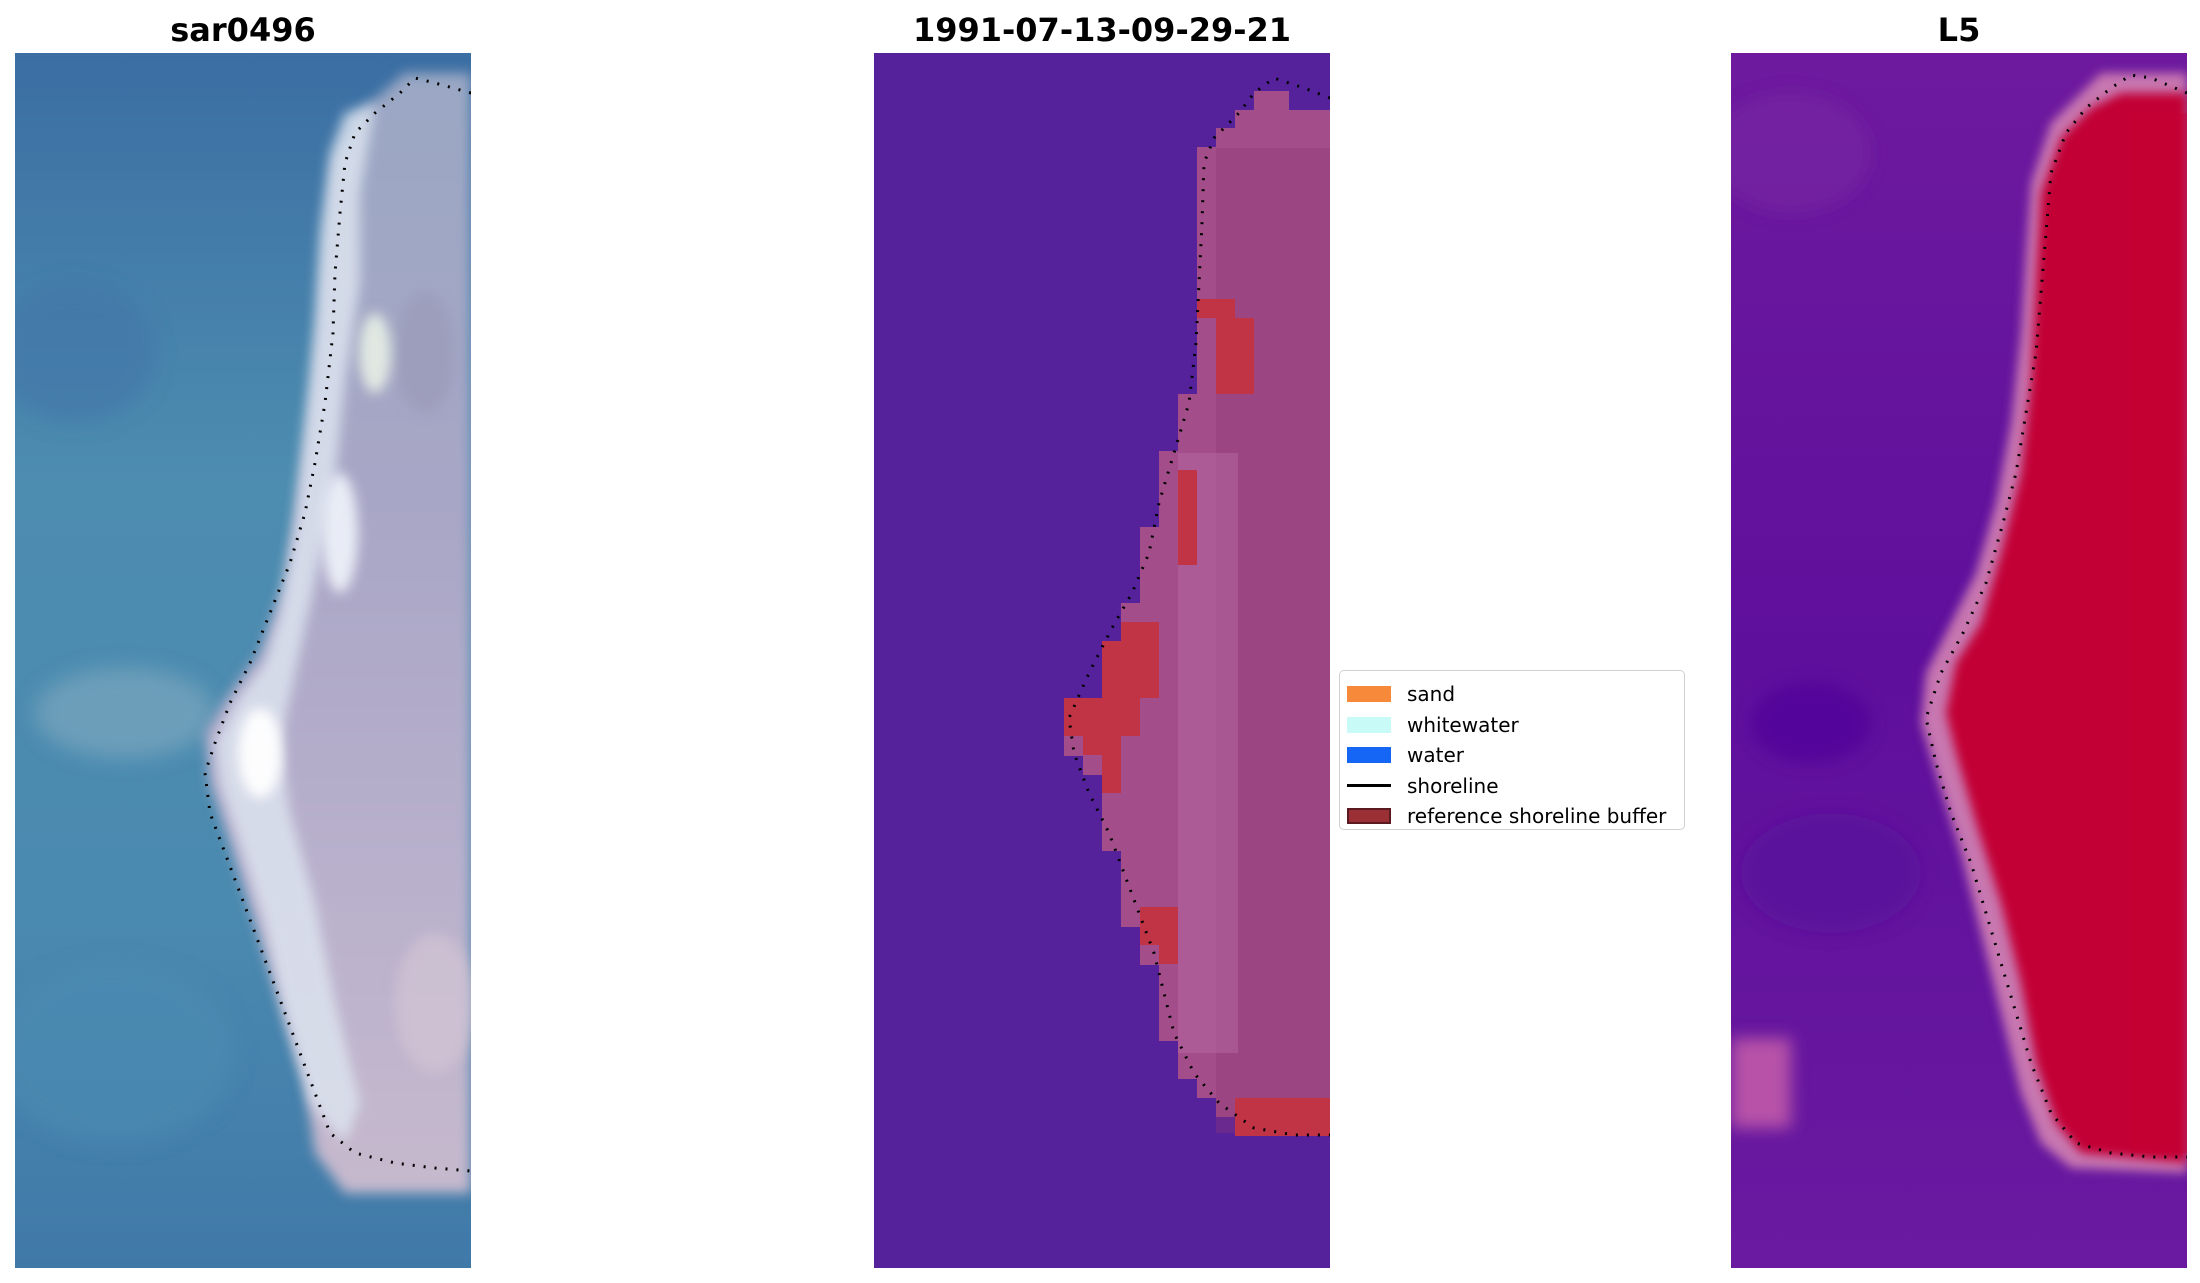  I want to click on shoreline-line-swatch, so click(1369, 786).